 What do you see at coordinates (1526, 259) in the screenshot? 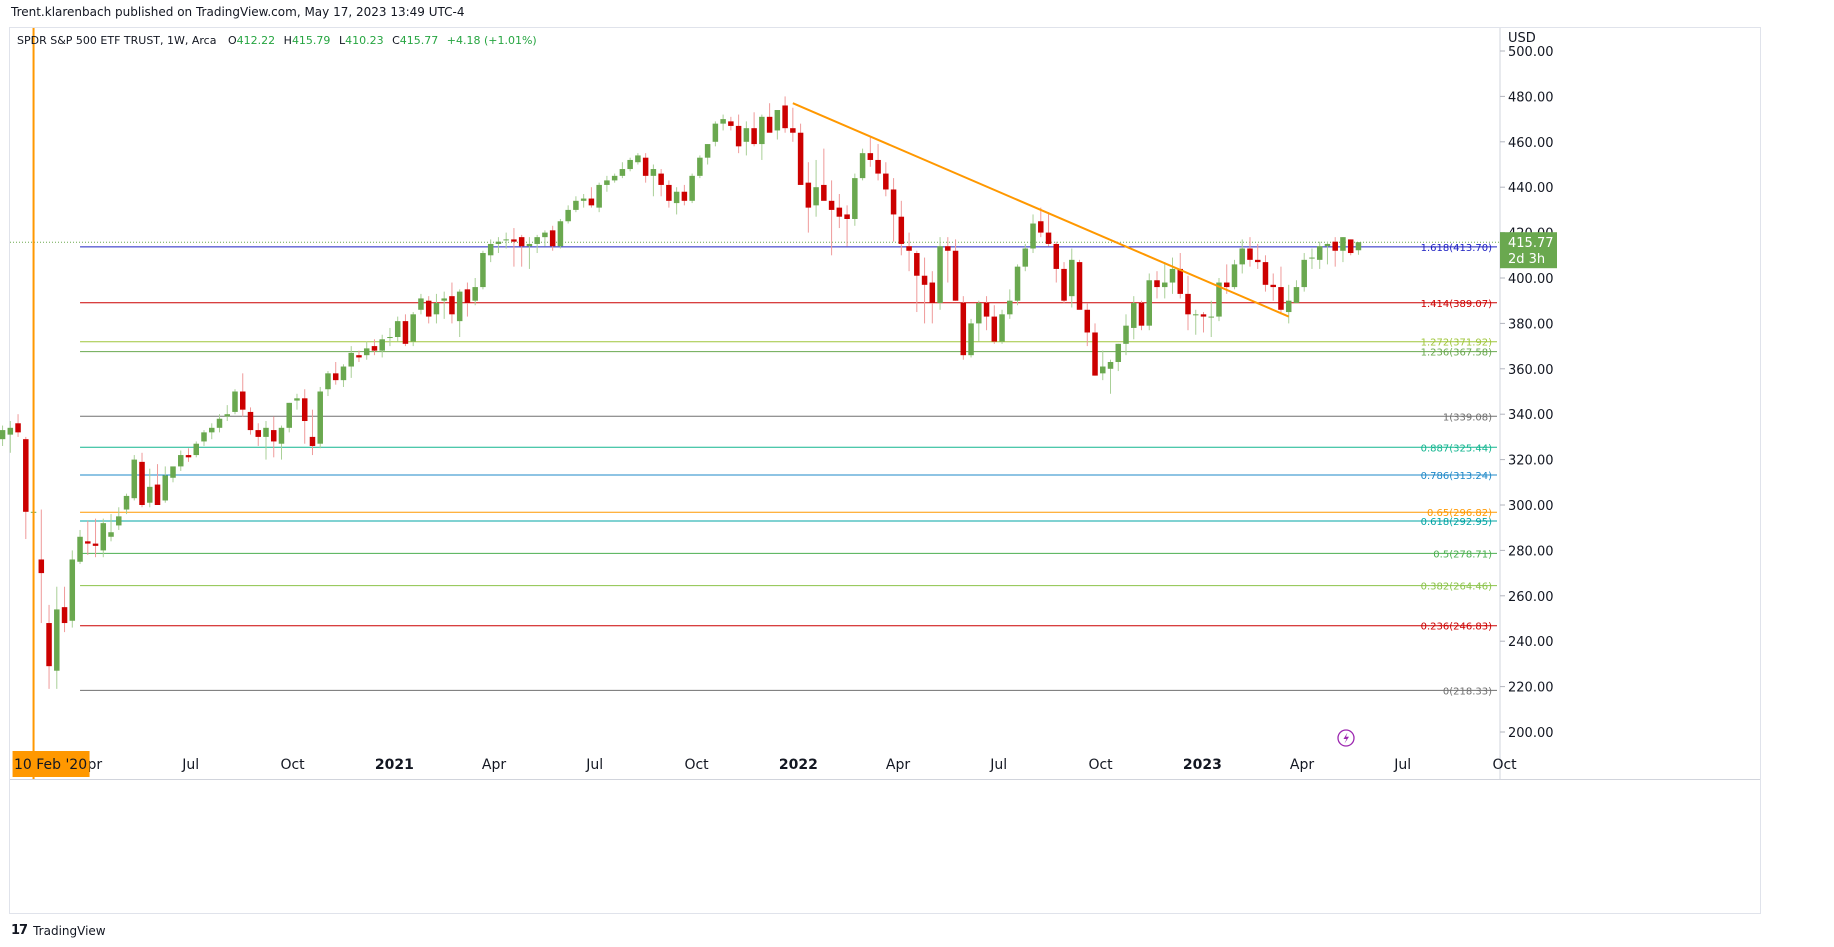
I see `bar-countdown: 2d 3h` at bounding box center [1526, 259].